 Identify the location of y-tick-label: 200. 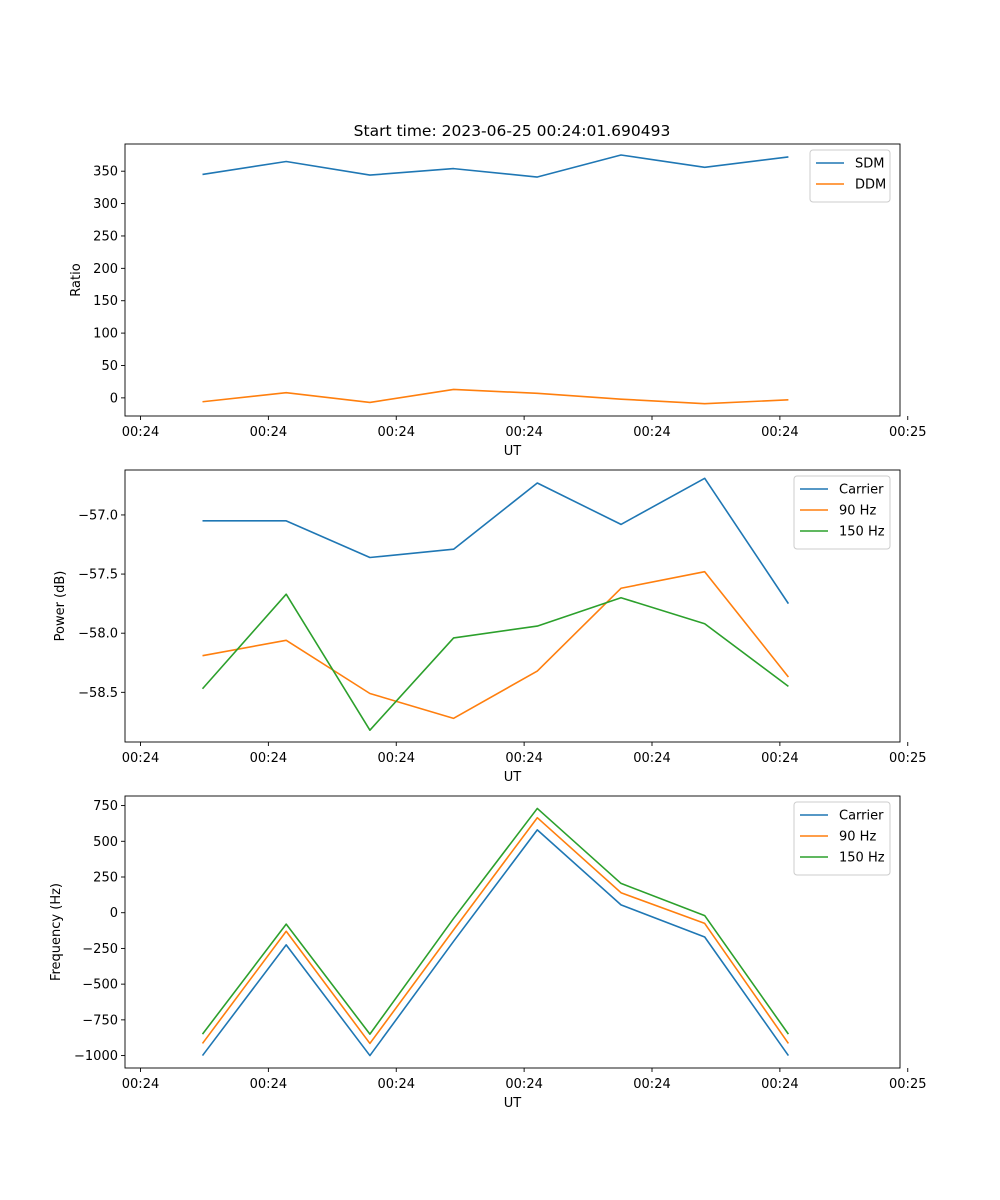
(105, 269).